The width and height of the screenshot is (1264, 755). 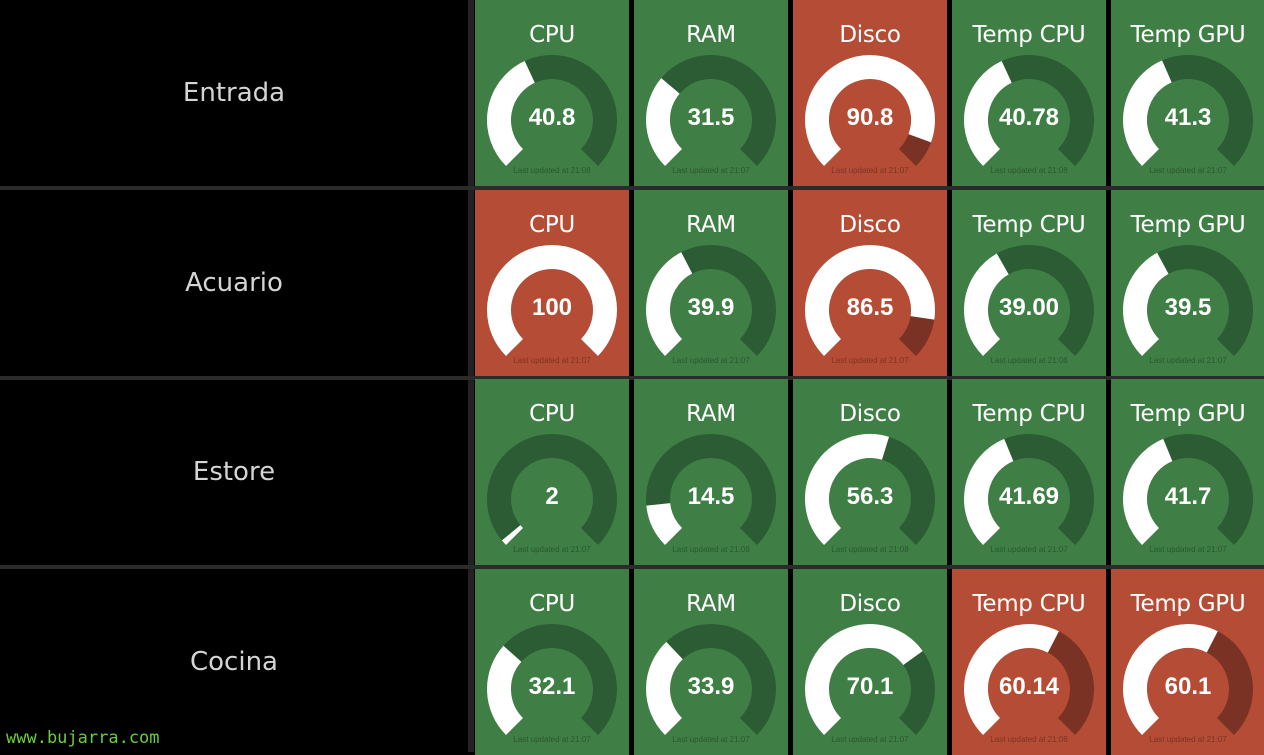 I want to click on metric-tile: Disco 70.1 Last updated at 21:07, so click(x=870, y=662).